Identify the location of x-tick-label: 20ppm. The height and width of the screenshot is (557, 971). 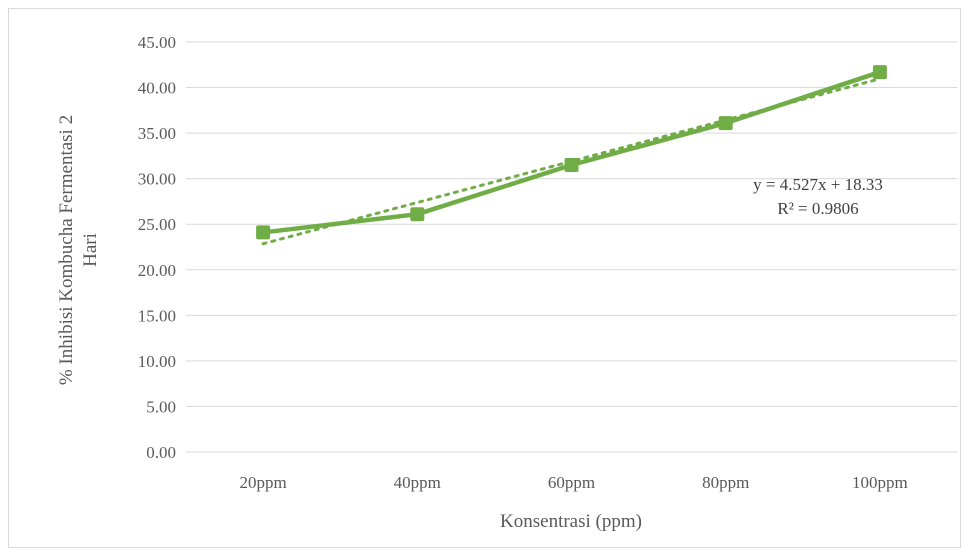
(262, 482).